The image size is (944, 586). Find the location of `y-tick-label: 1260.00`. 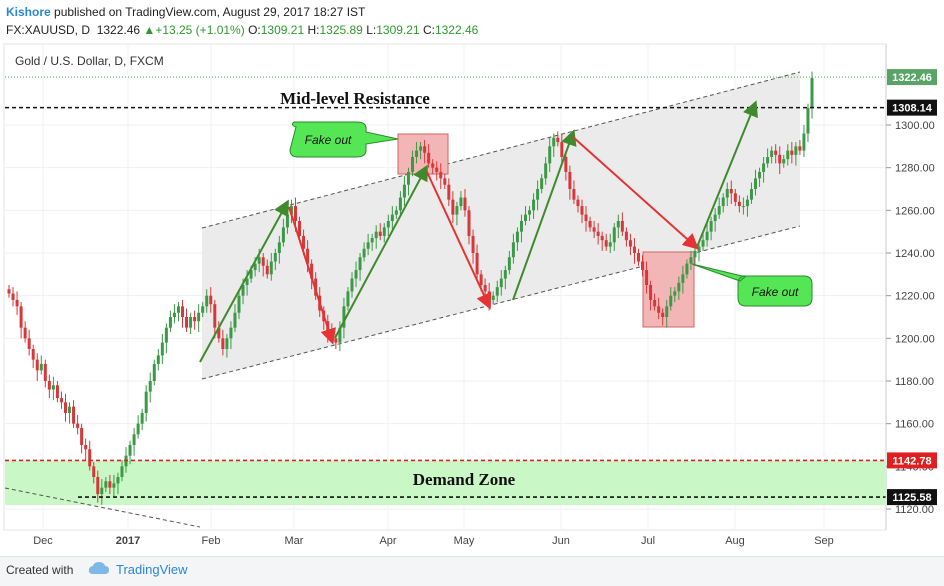

y-tick-label: 1260.00 is located at coordinates (915, 211).